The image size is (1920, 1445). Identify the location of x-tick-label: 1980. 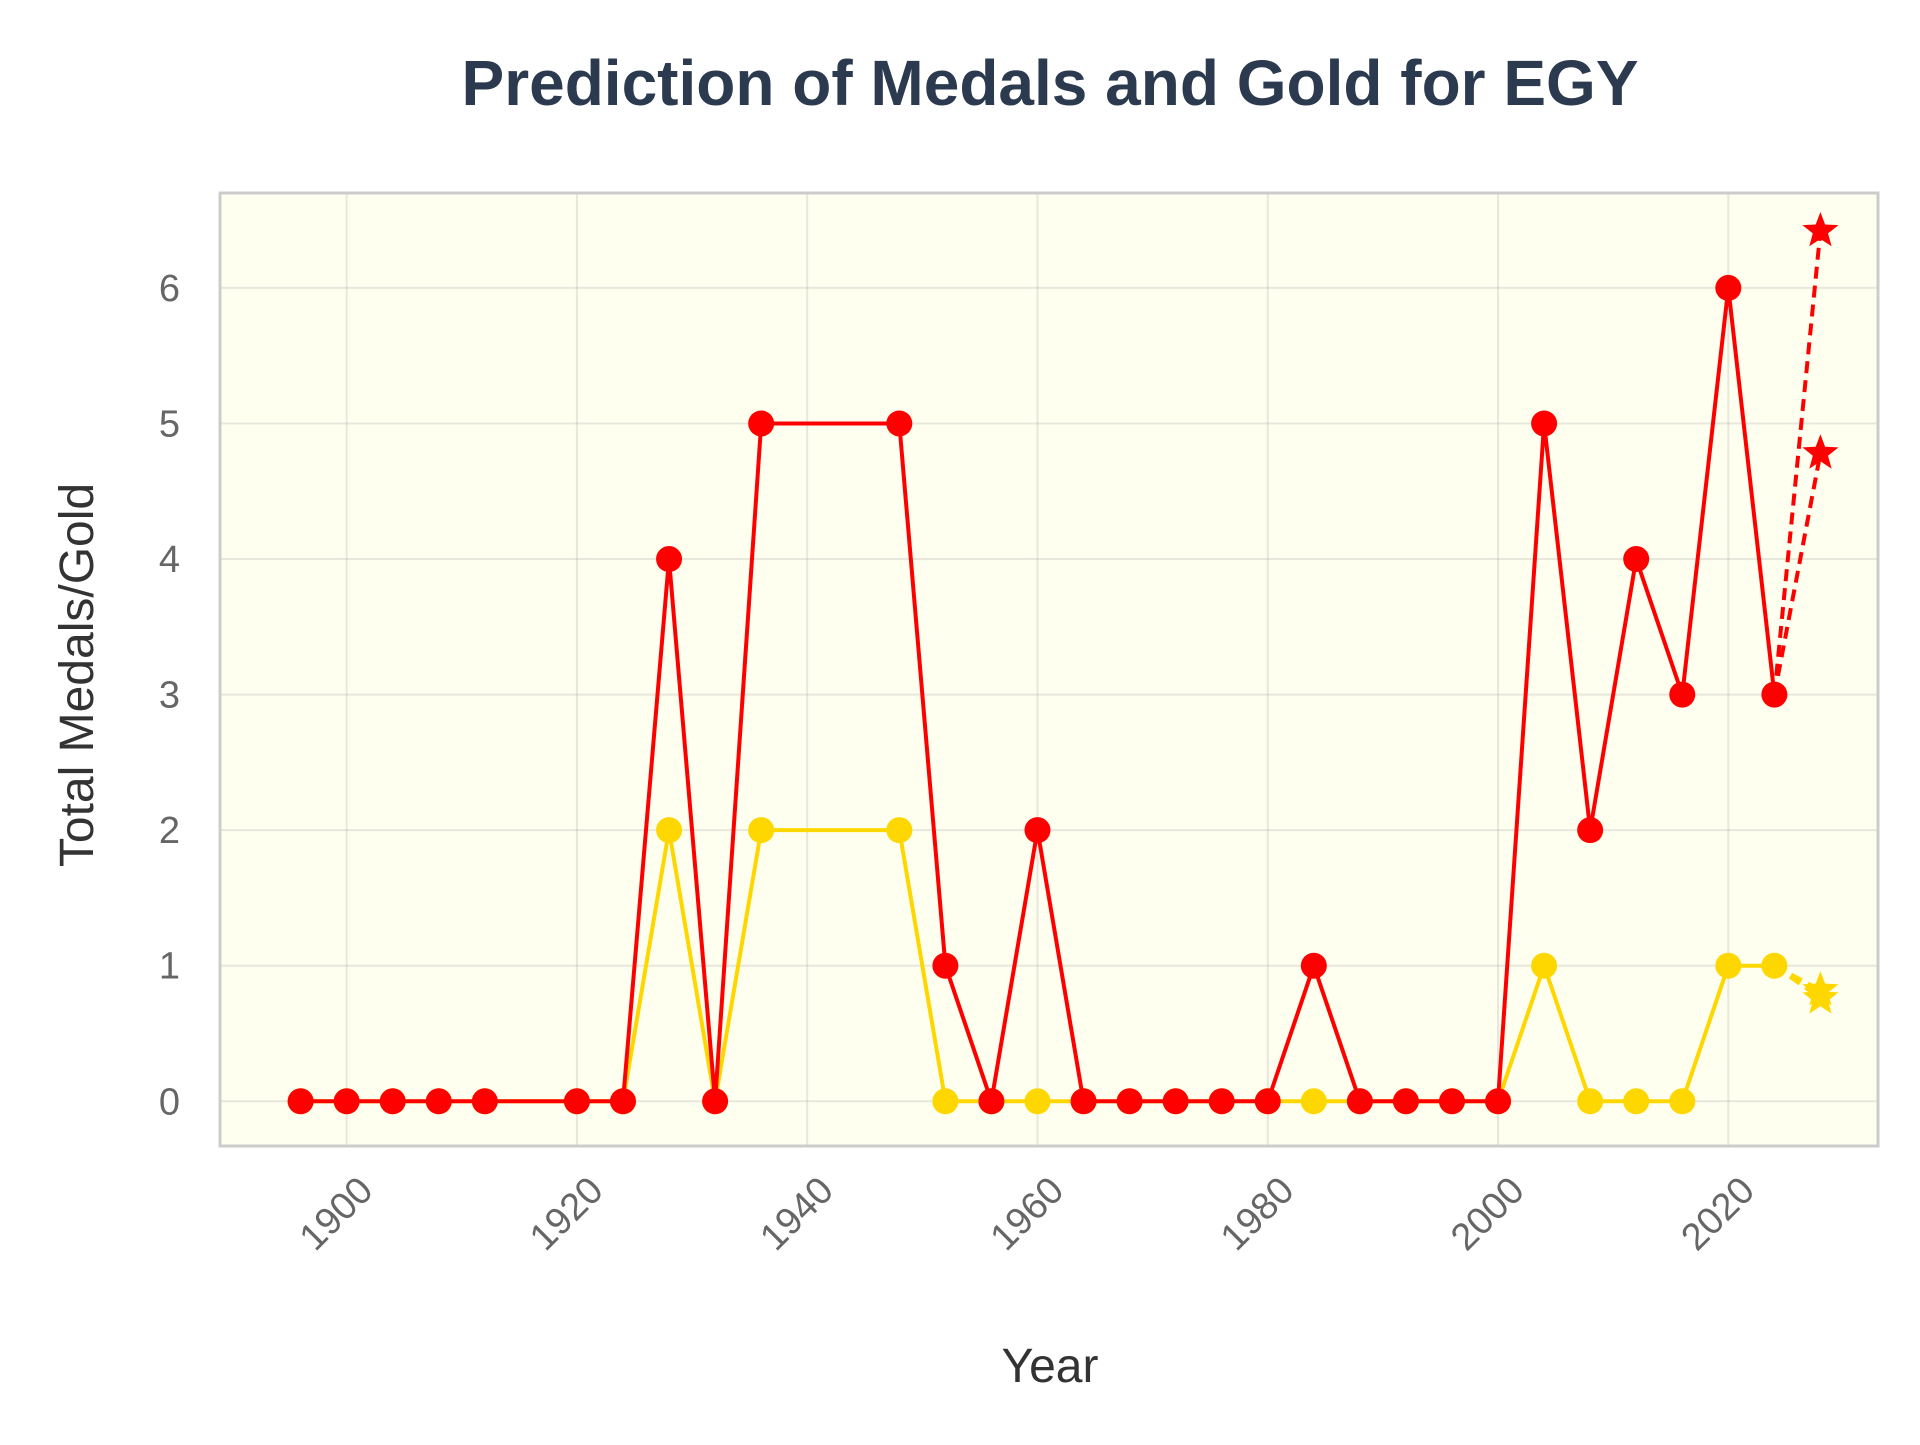
(1257, 1213).